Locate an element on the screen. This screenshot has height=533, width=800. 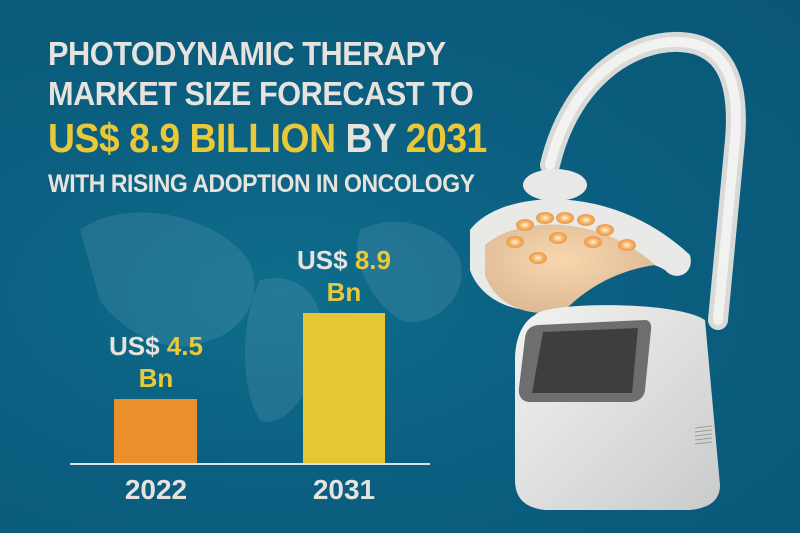
bar-2031 is located at coordinates (344, 388).